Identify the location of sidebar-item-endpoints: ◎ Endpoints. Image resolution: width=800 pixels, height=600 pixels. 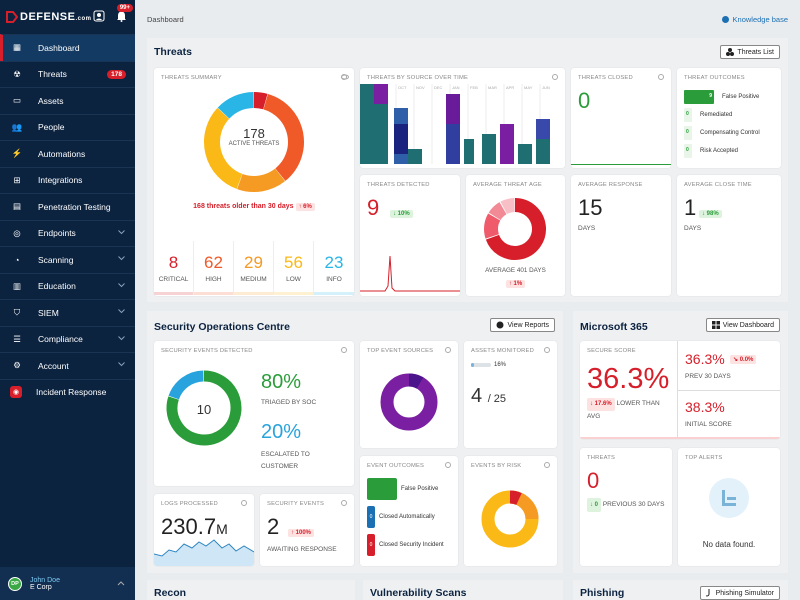
(67, 233).